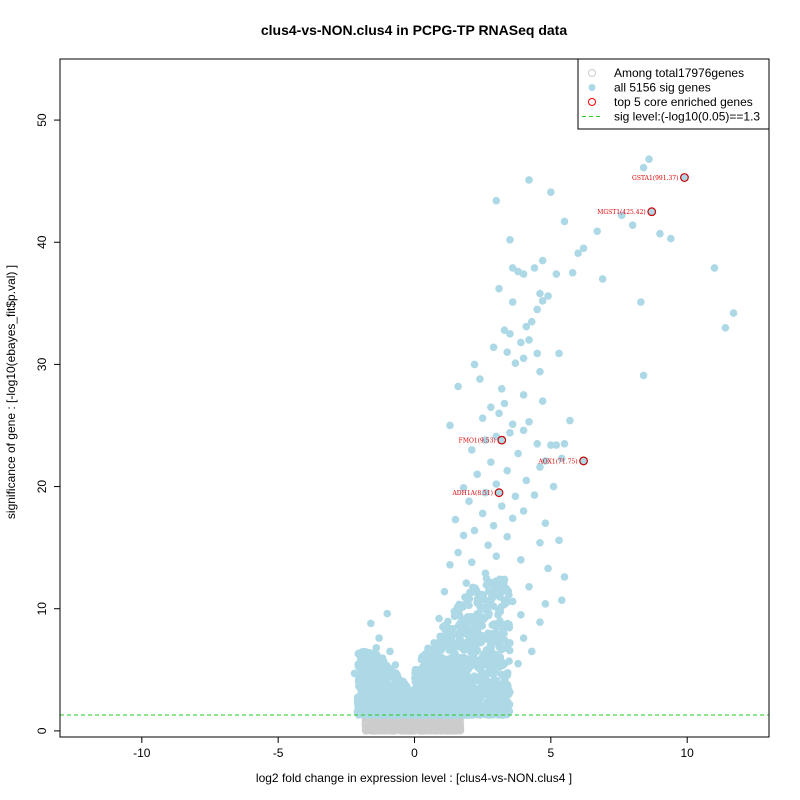  I want to click on core-gene-label: MGST1(425.42), so click(621, 212).